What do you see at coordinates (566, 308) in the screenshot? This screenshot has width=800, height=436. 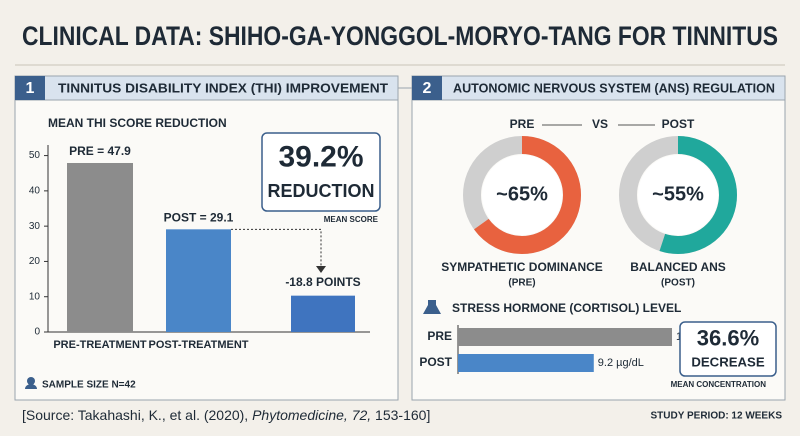 I see `chart-title: STRESS HORMONE (CORTISOL) LEVEL` at bounding box center [566, 308].